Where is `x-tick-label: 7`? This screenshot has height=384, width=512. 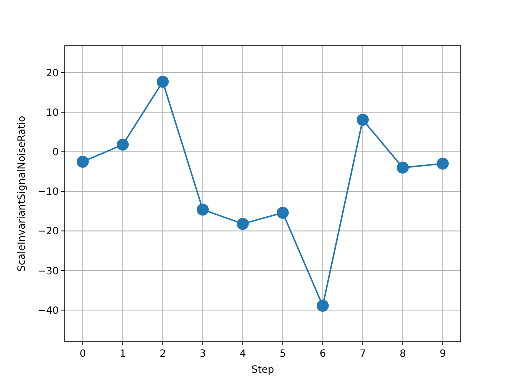 x-tick-label: 7 is located at coordinates (363, 354).